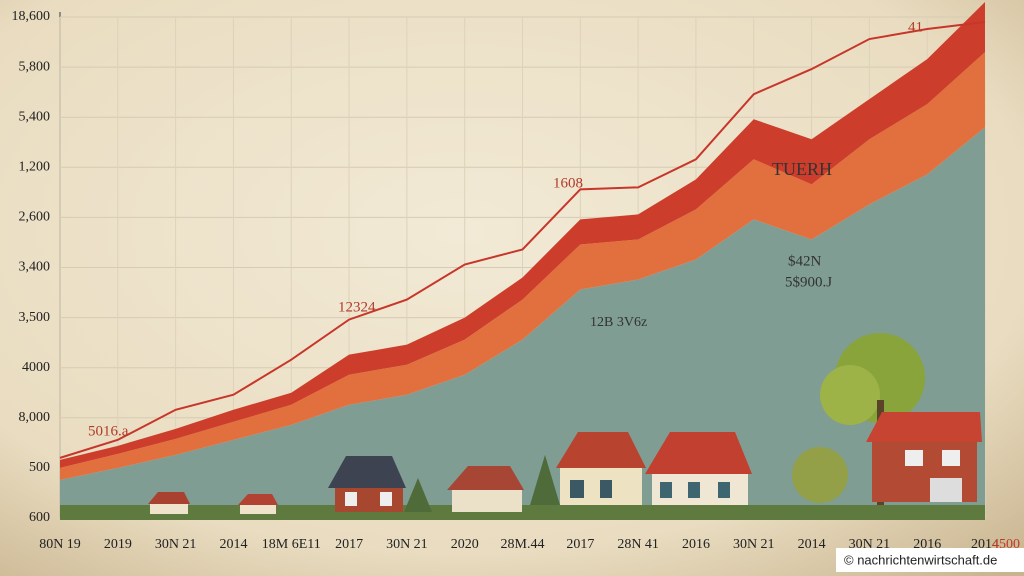 Image resolution: width=1024 pixels, height=576 pixels. What do you see at coordinates (39, 467) in the screenshot?
I see `y-tick-label: 500` at bounding box center [39, 467].